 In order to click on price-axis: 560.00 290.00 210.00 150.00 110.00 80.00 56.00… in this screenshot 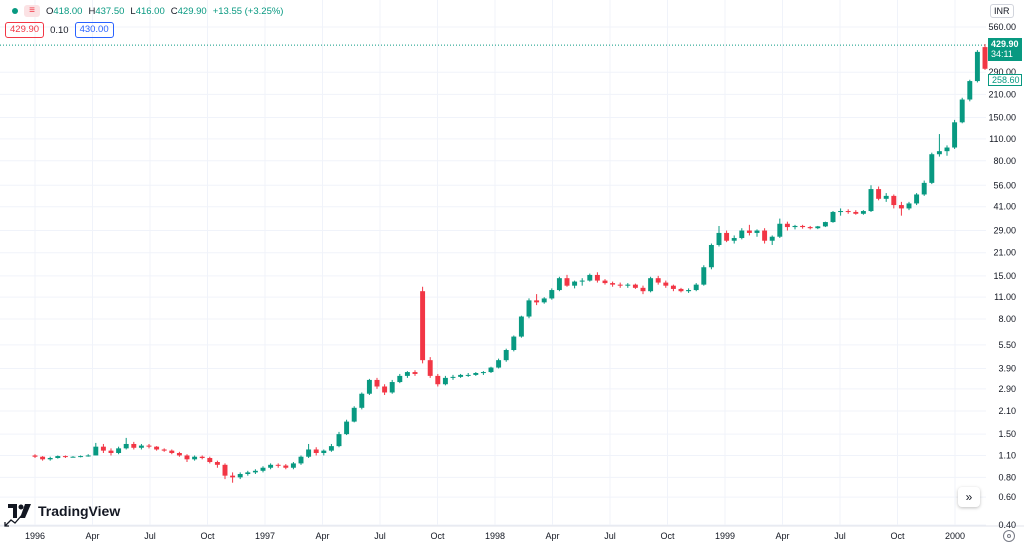, I will do `click(1002, 276)`.